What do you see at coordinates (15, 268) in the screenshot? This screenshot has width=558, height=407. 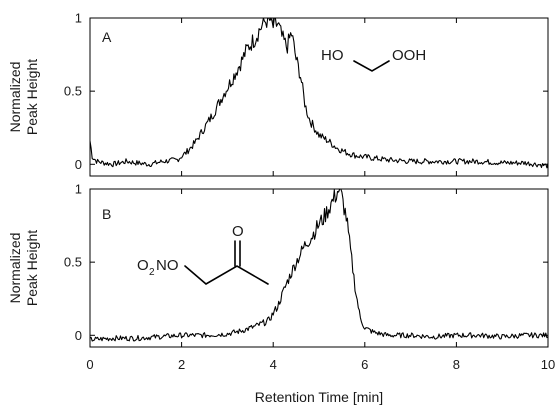 I see `panel-b-ylabel-line1: Normalized` at bounding box center [15, 268].